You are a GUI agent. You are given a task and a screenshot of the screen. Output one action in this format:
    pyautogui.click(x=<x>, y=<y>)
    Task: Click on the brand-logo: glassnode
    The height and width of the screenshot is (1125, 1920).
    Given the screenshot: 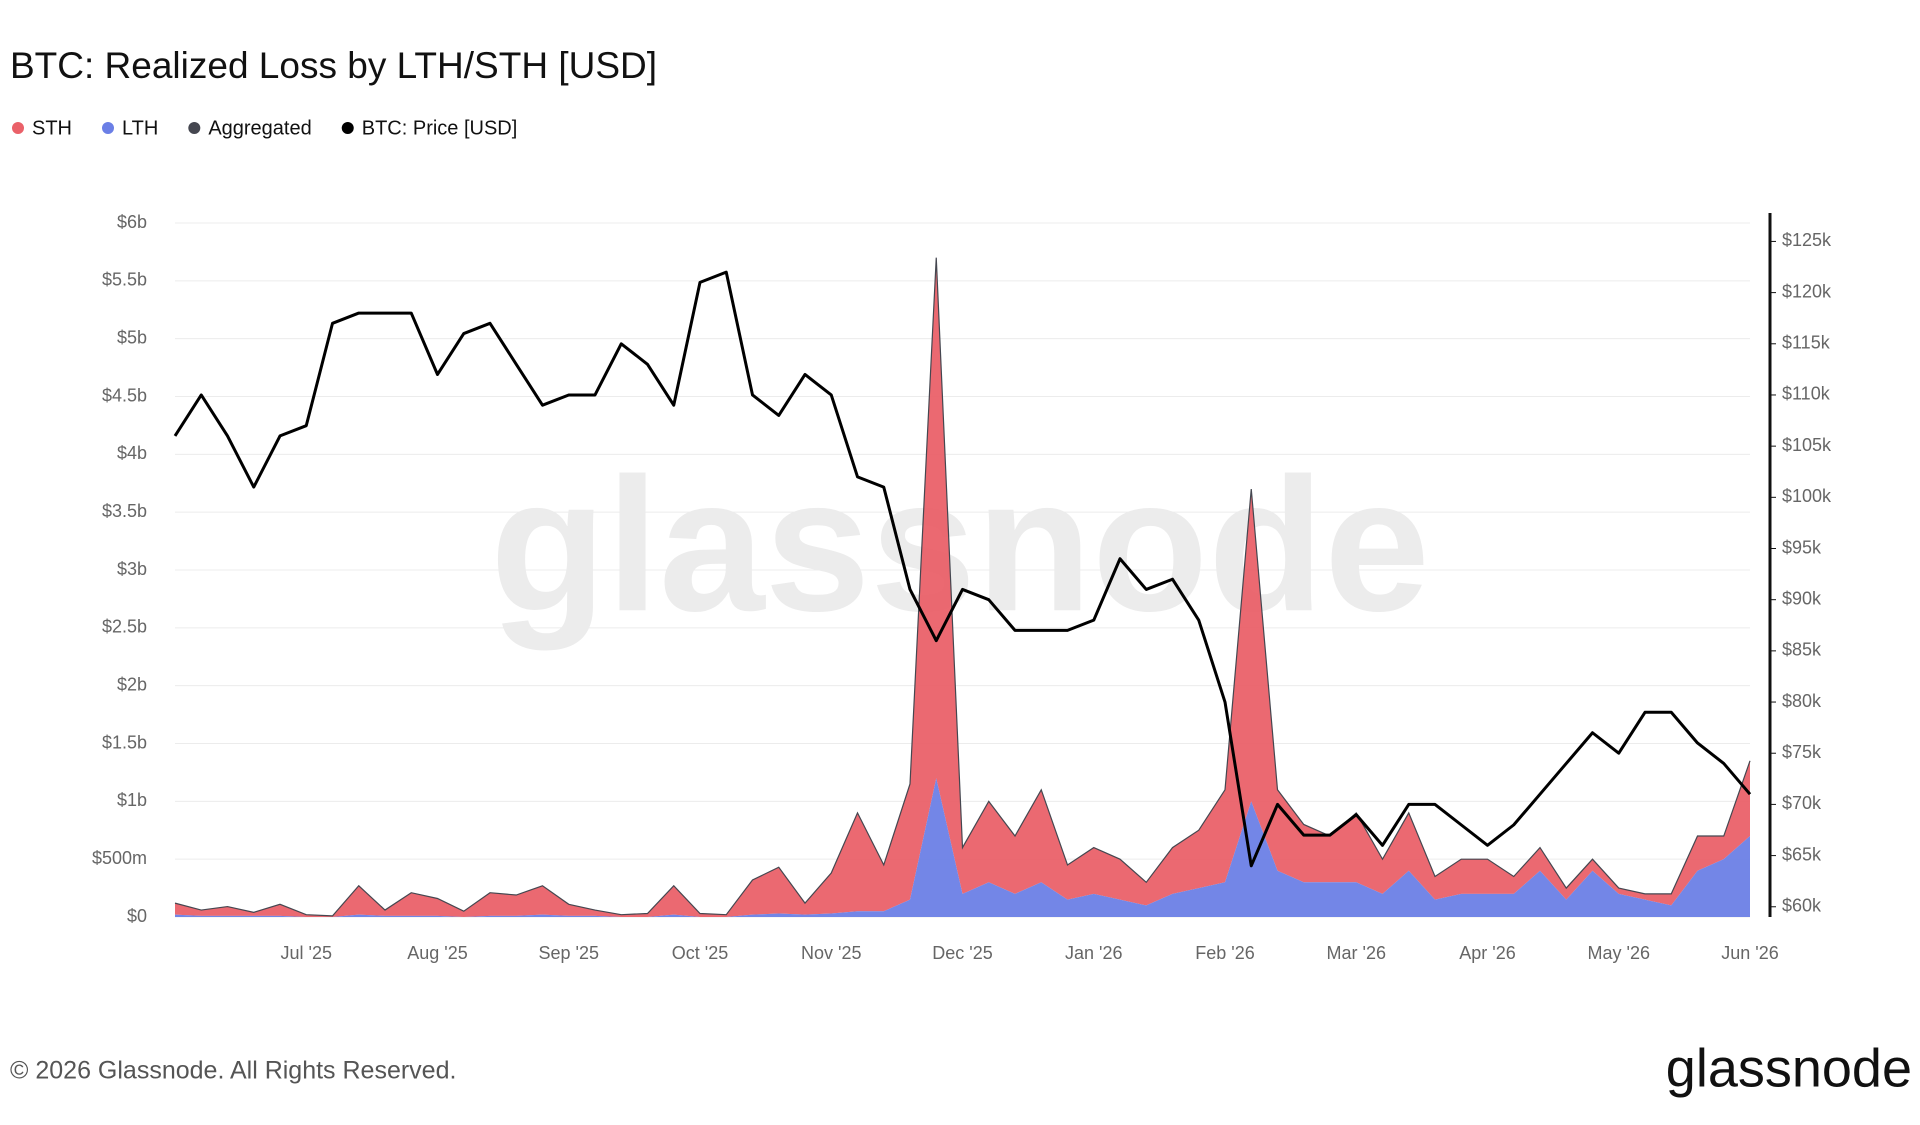 What is the action you would take?
    pyautogui.click(x=1789, y=1068)
    